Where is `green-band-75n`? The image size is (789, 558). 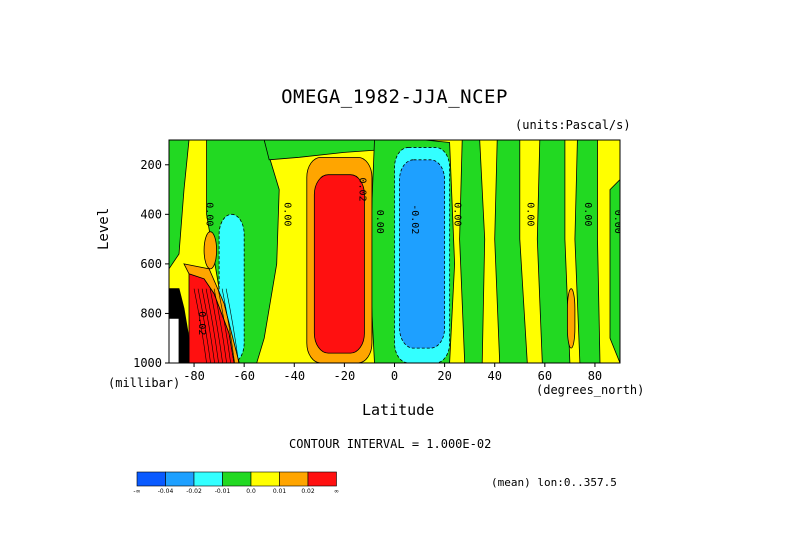 green-band-75n is located at coordinates (587, 251).